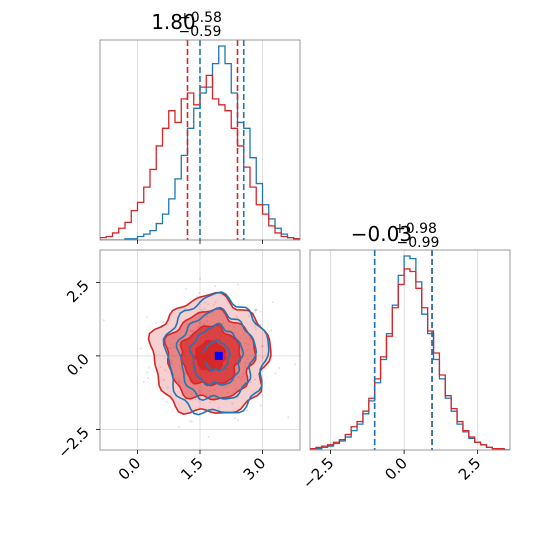 The image size is (550, 550). What do you see at coordinates (78, 365) in the screenshot?
I see `joint-y-tick-label: 0.0` at bounding box center [78, 365].